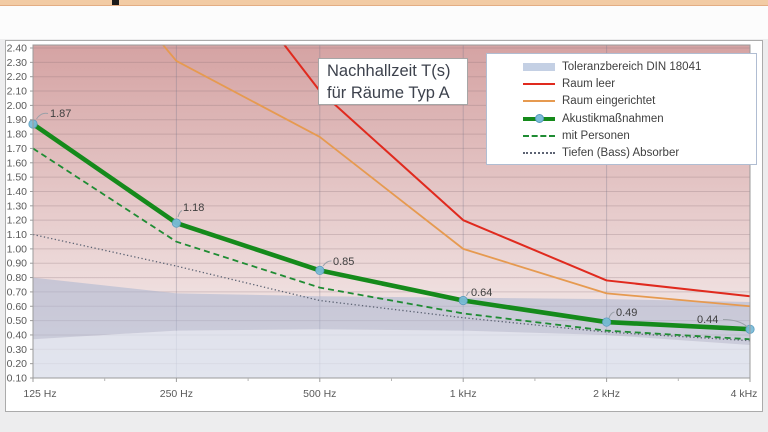 The image size is (768, 432). Describe the element at coordinates (539, 83) in the screenshot. I see `legend-swatch-red-line-icon` at that location.